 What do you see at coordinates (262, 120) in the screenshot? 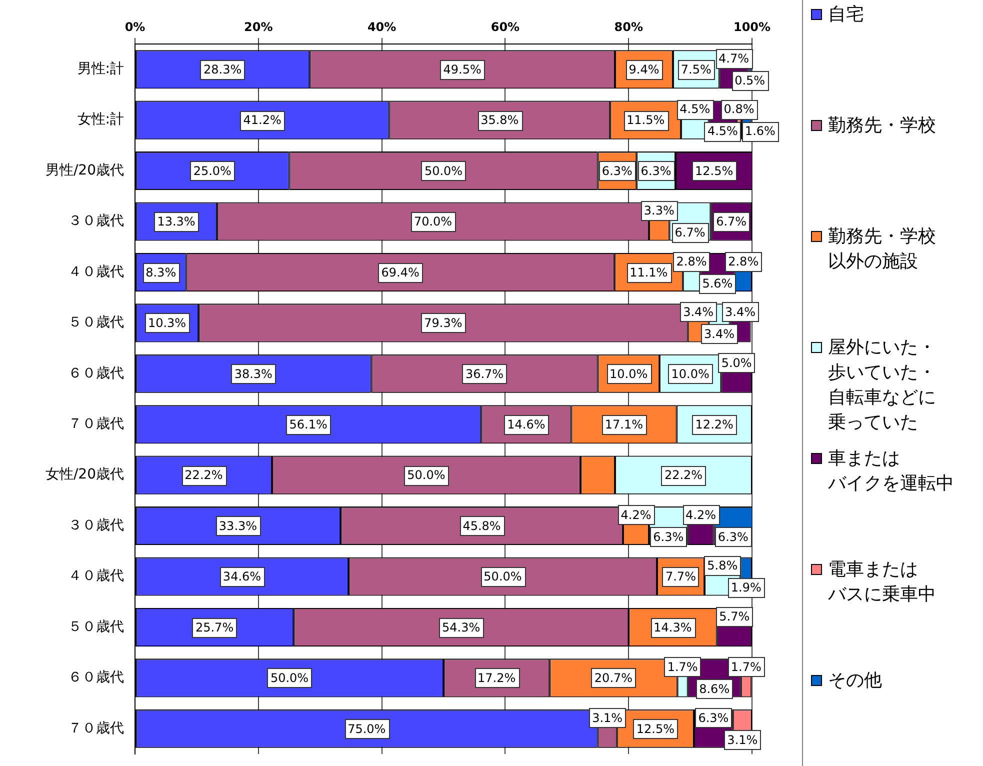
I see `data-label: 41.2%` at bounding box center [262, 120].